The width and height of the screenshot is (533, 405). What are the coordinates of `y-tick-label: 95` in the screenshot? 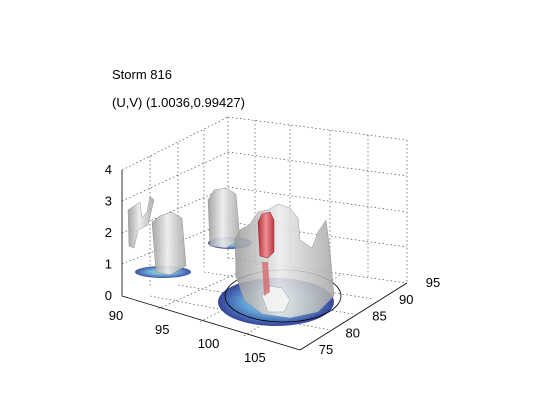 It's located at (433, 282).